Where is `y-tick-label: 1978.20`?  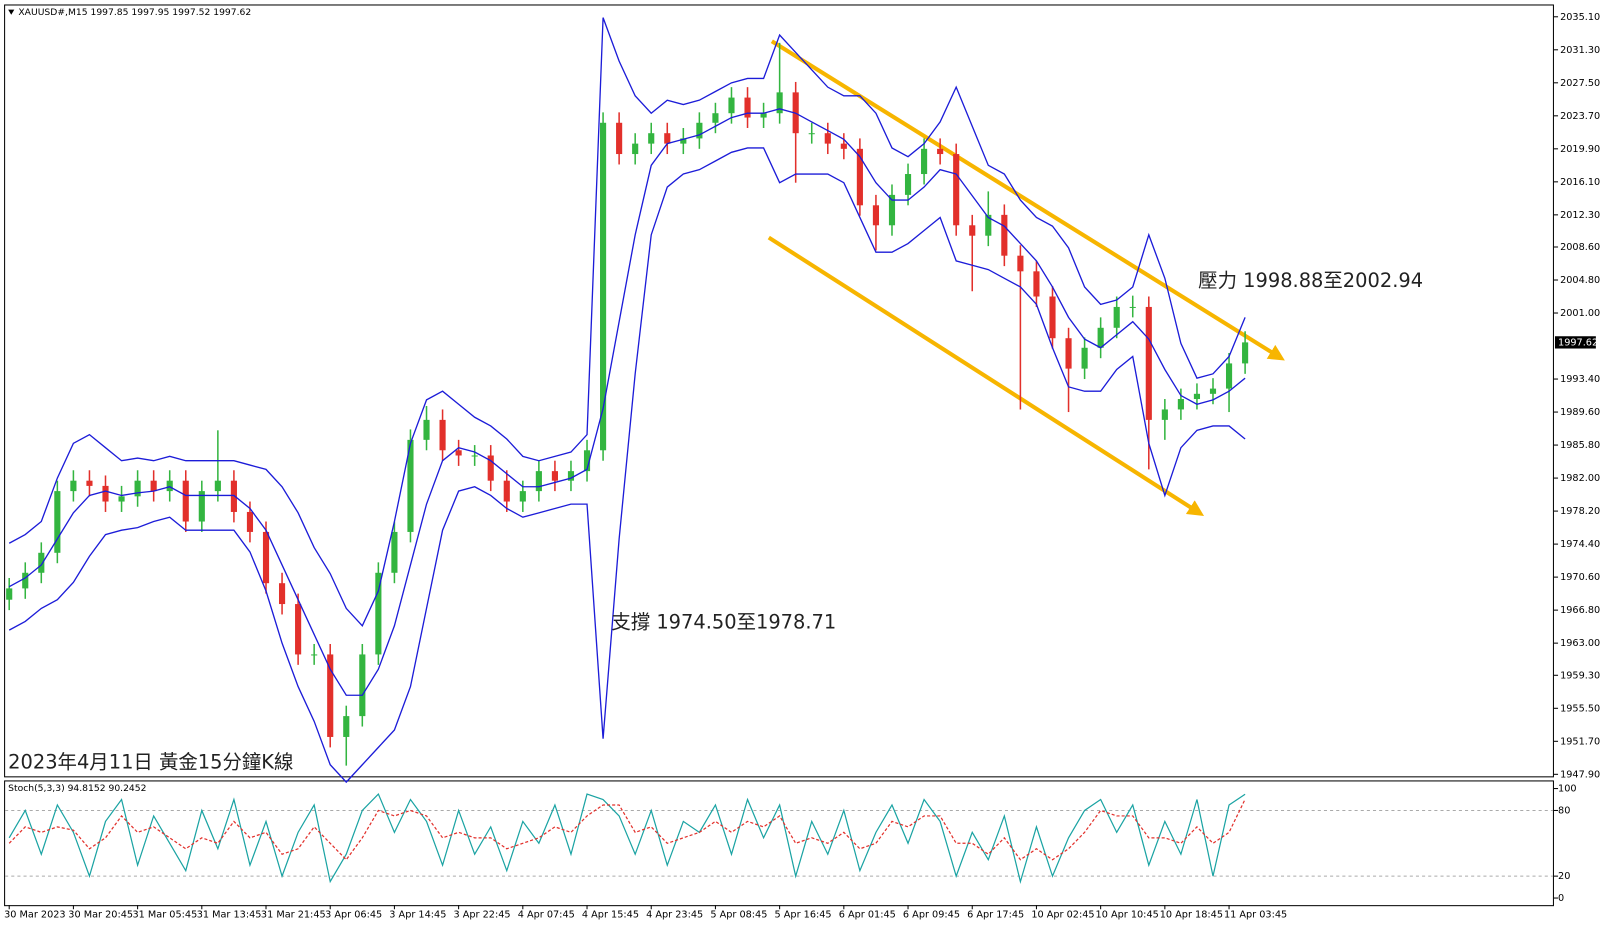
y-tick-label: 1978.20 is located at coordinates (1580, 511).